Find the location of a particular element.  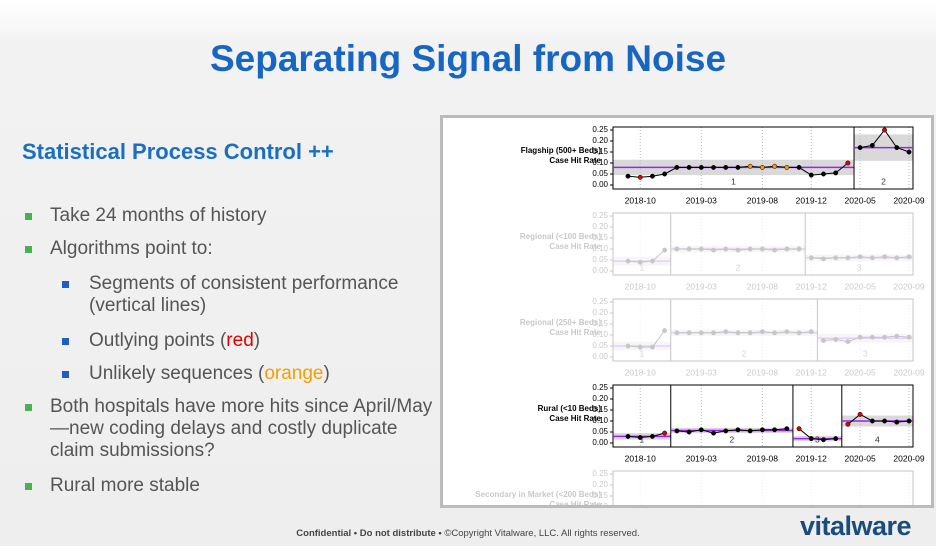

bullet-text: Algorithms point to: is located at coordinates (131, 248).